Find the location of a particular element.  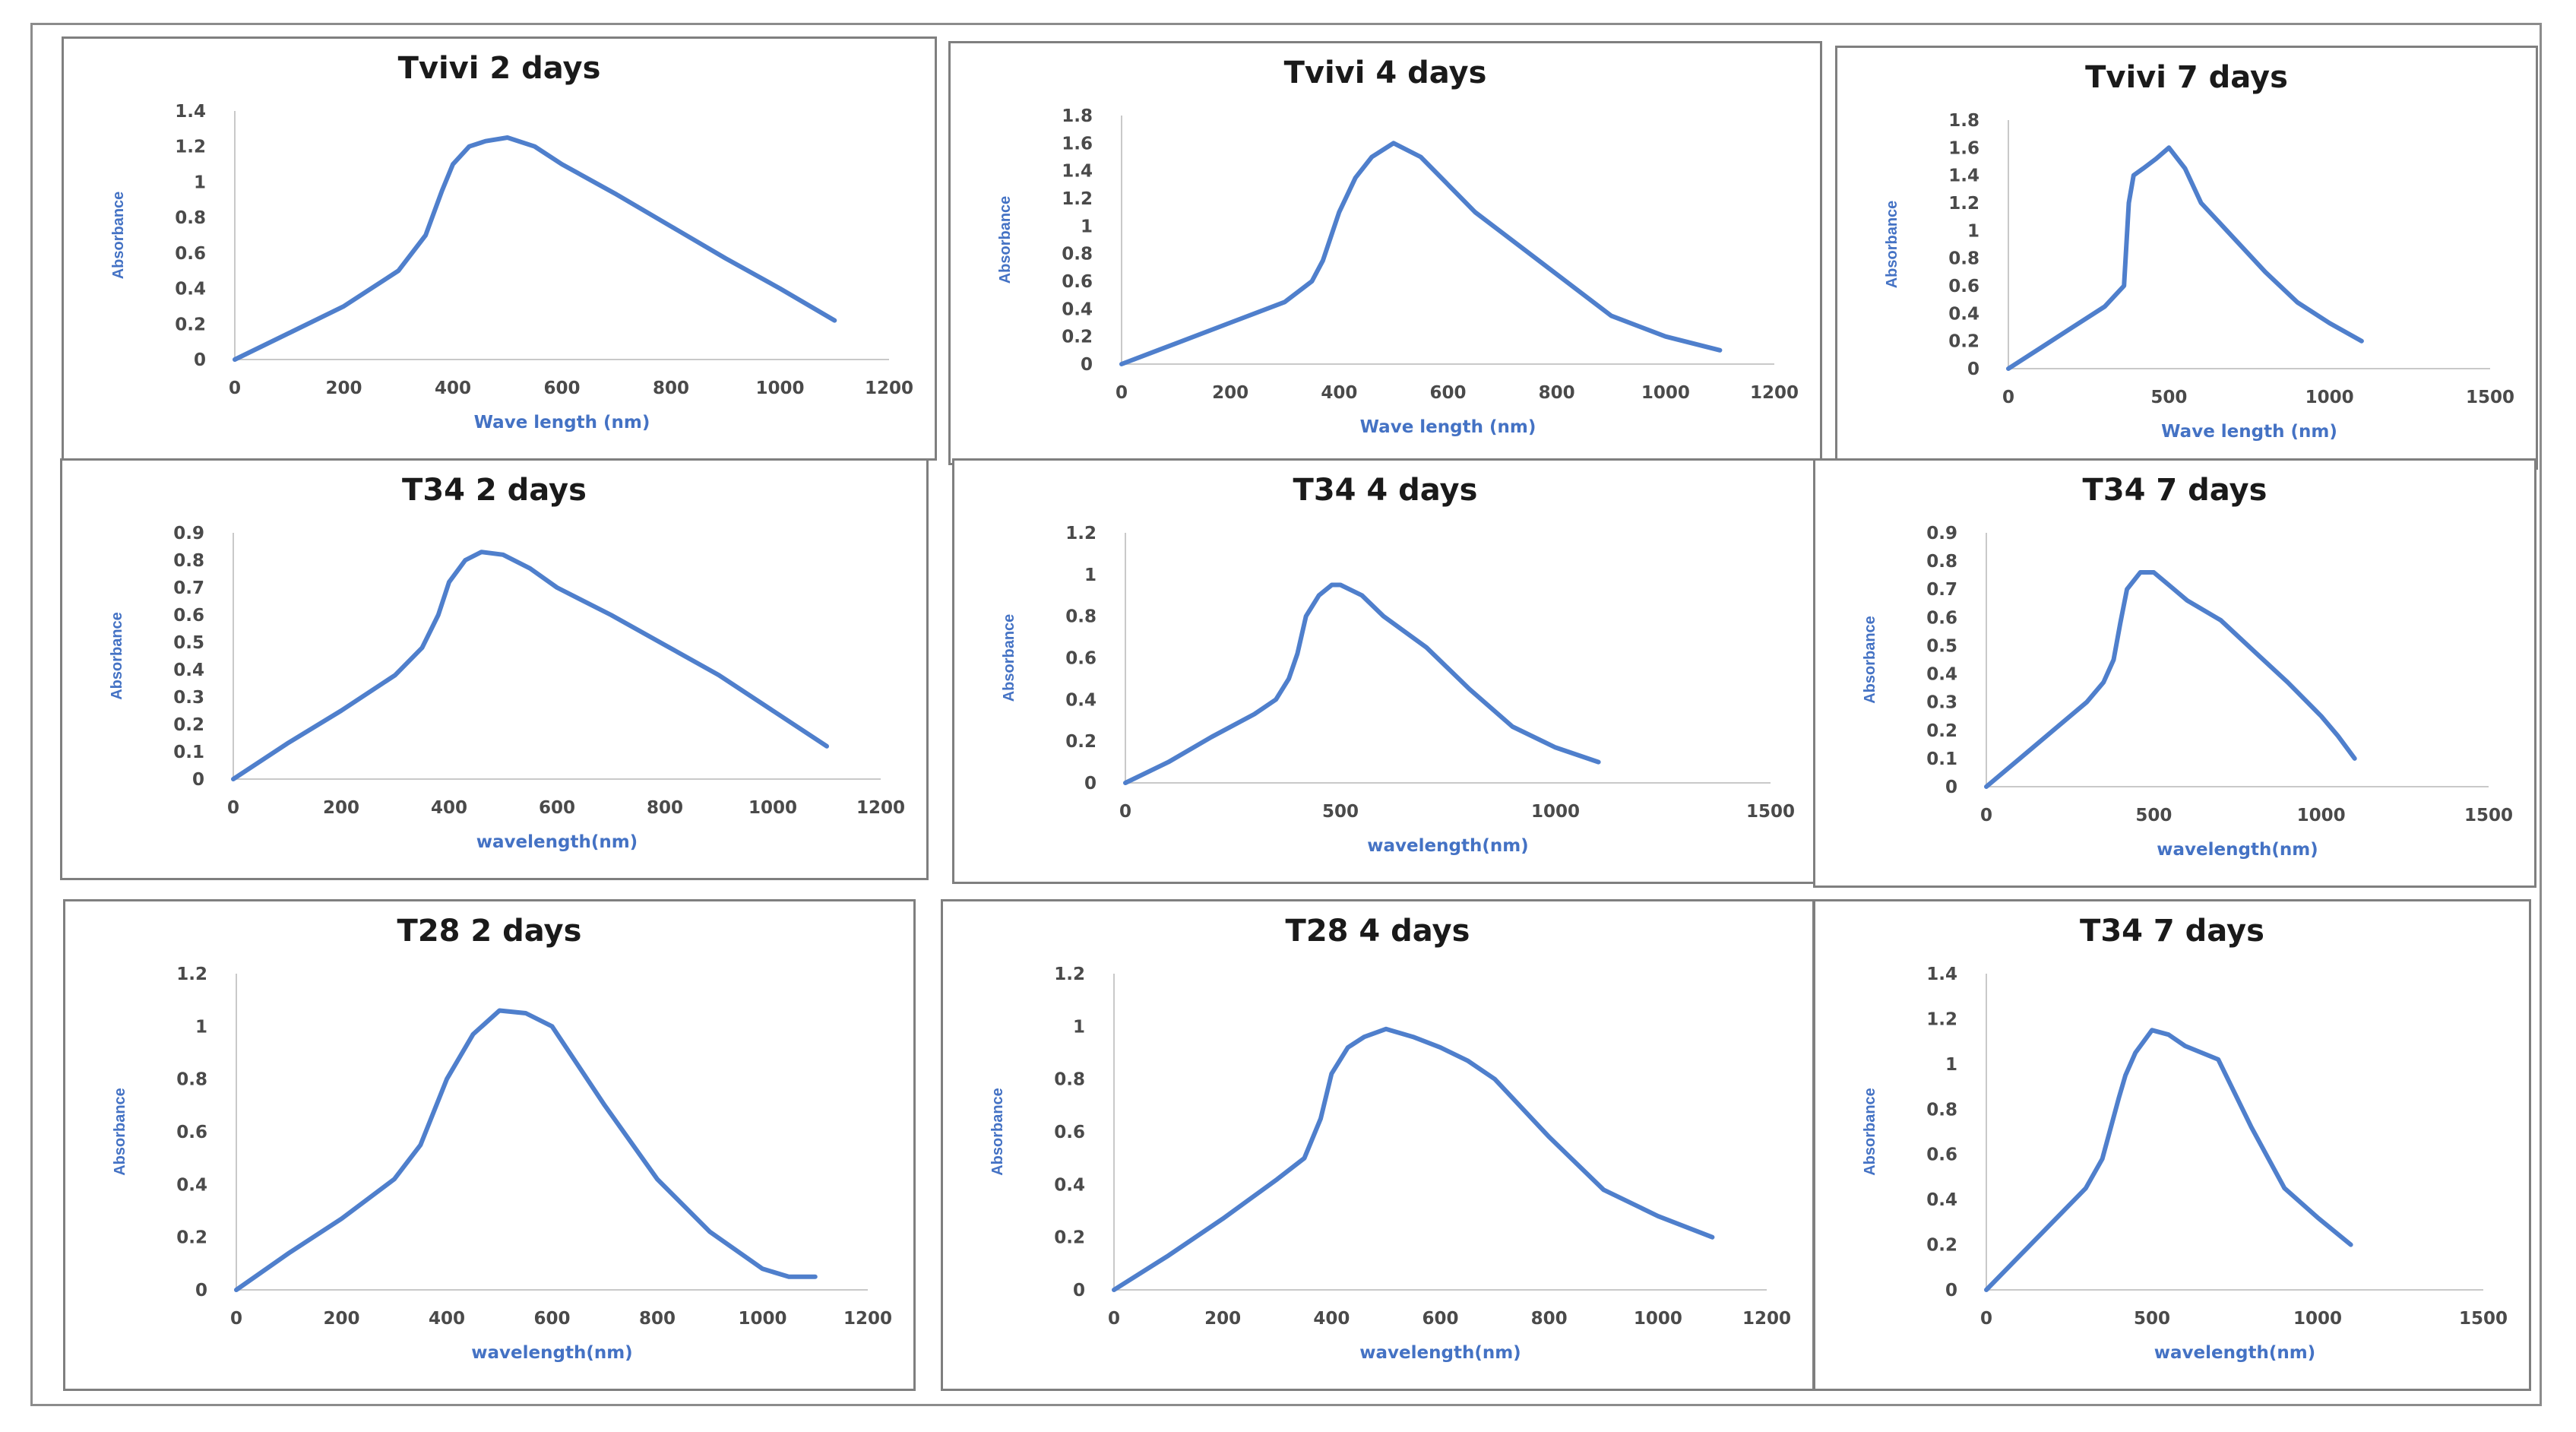

chart-title: Tvivi 7 days is located at coordinates (2186, 77).